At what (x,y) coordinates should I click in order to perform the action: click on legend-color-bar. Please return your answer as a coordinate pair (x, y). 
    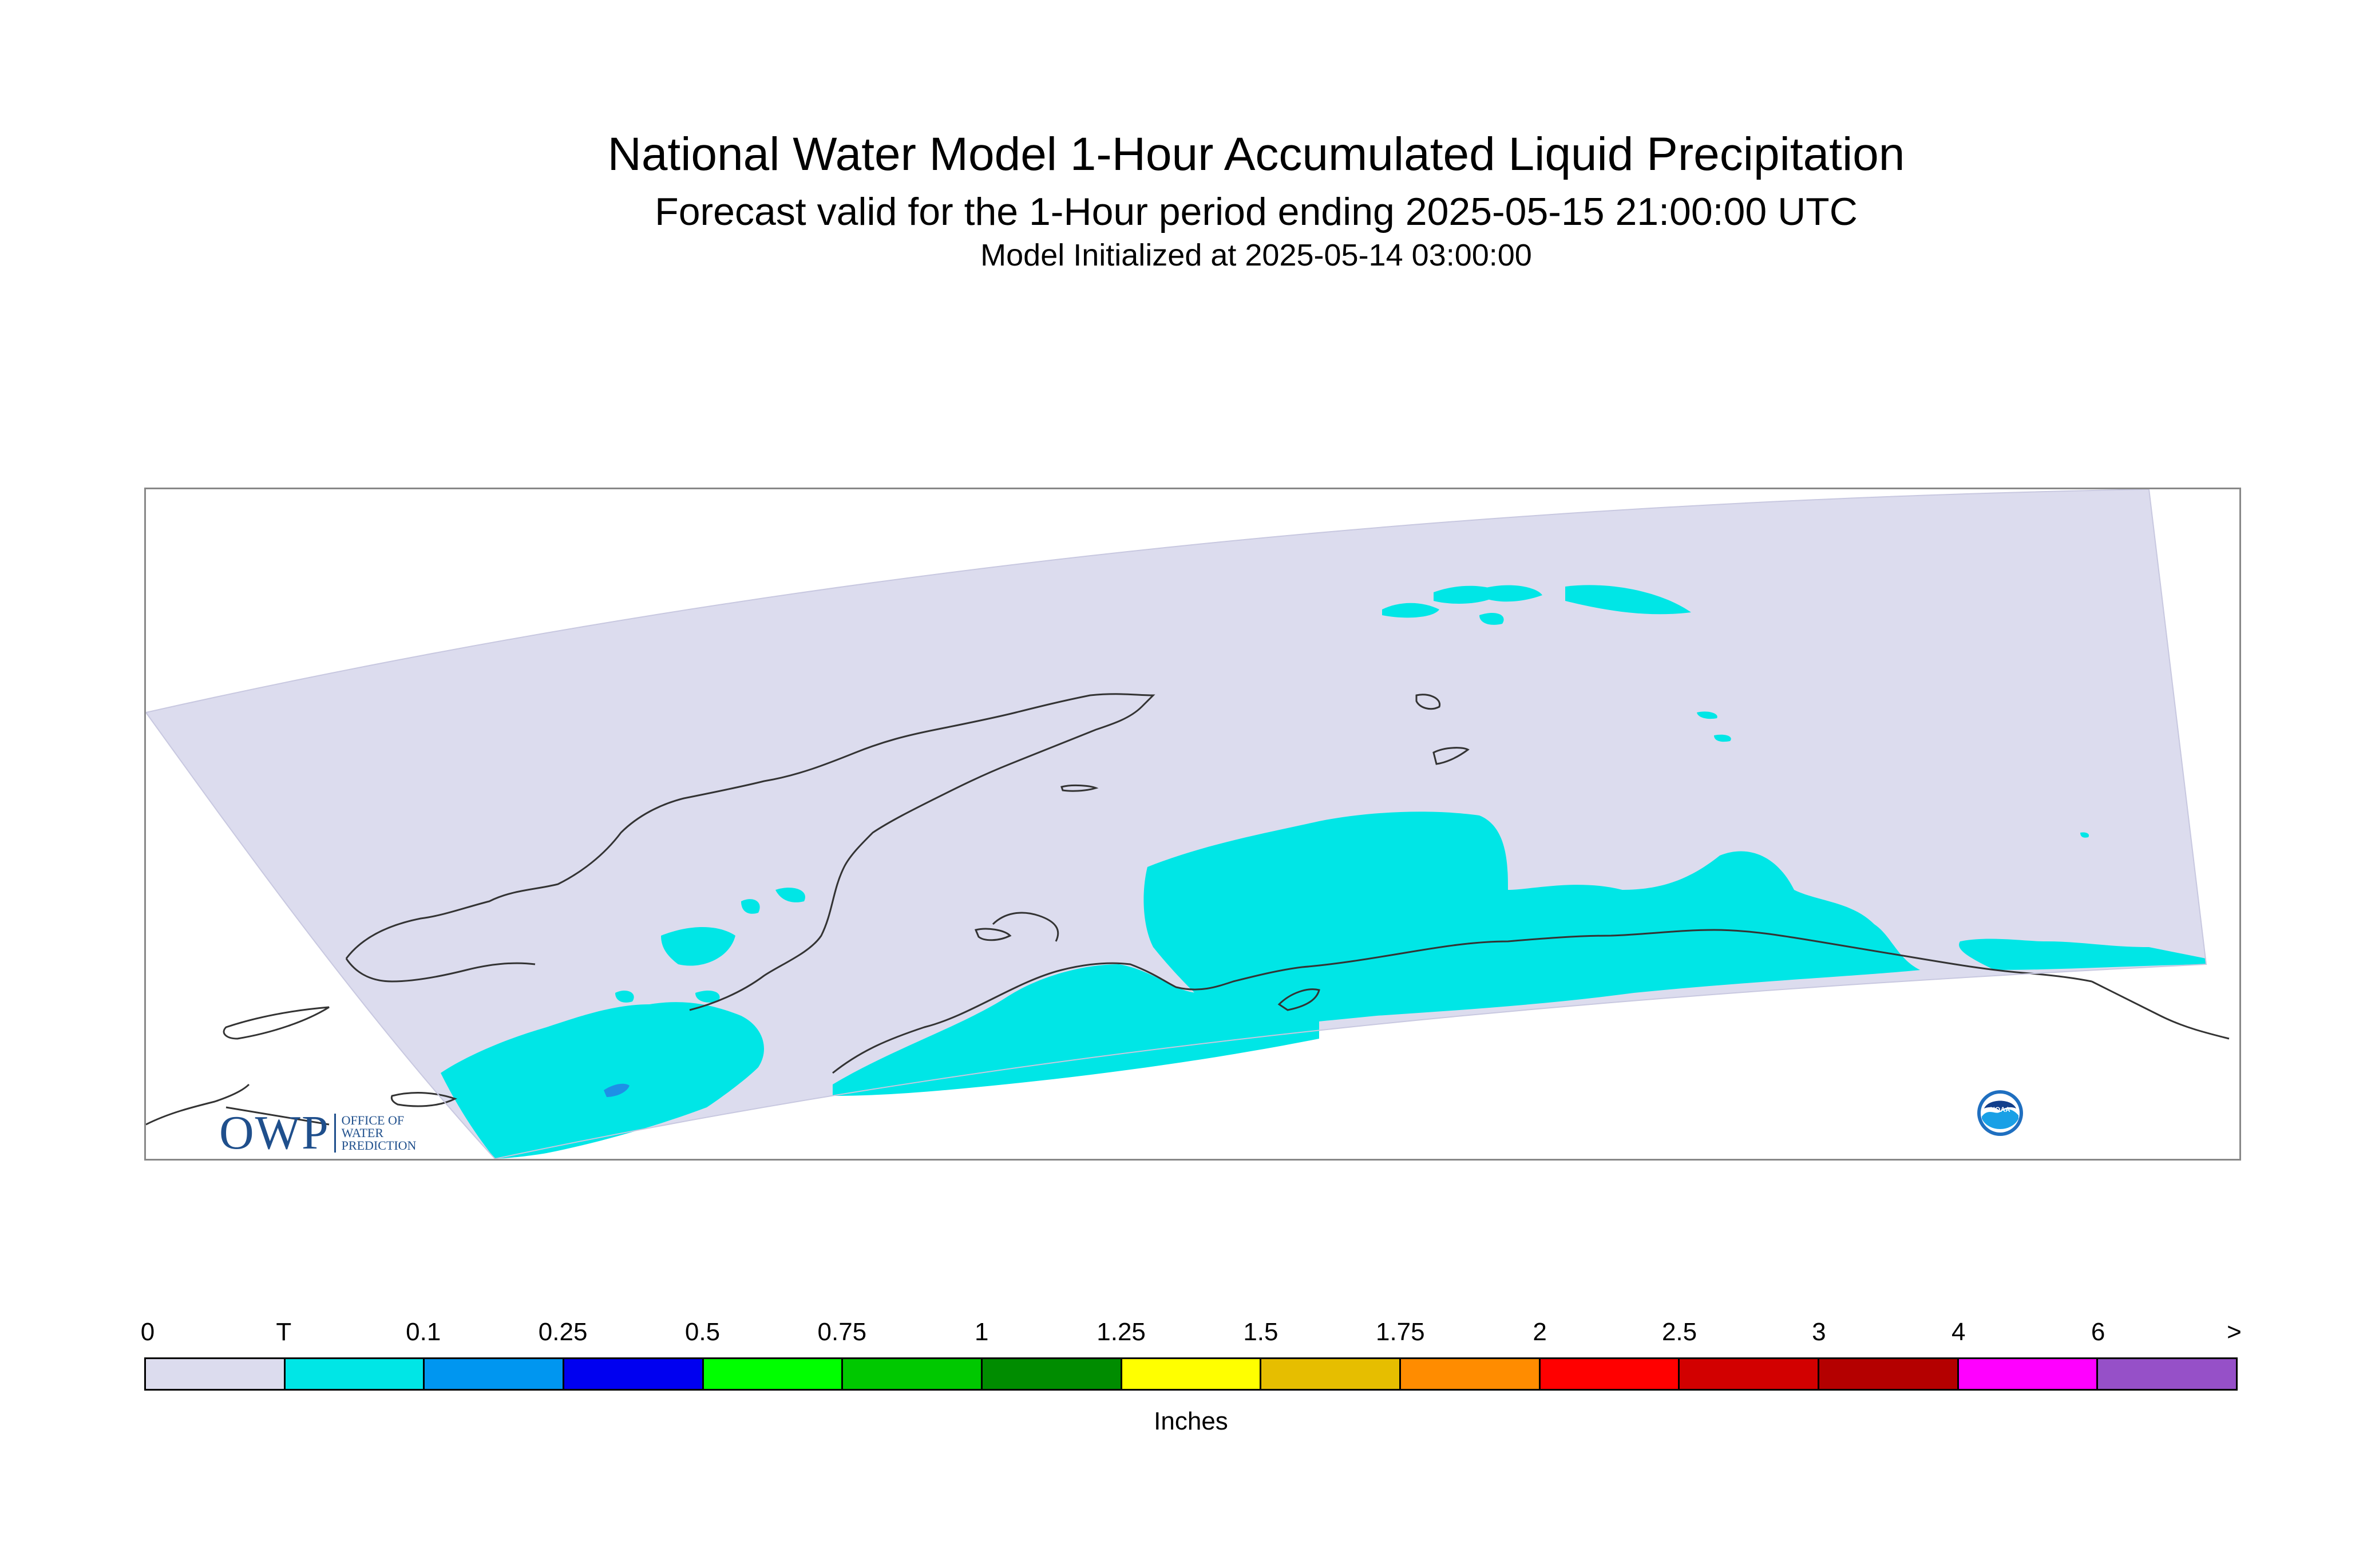
    Looking at the image, I should click on (1191, 1374).